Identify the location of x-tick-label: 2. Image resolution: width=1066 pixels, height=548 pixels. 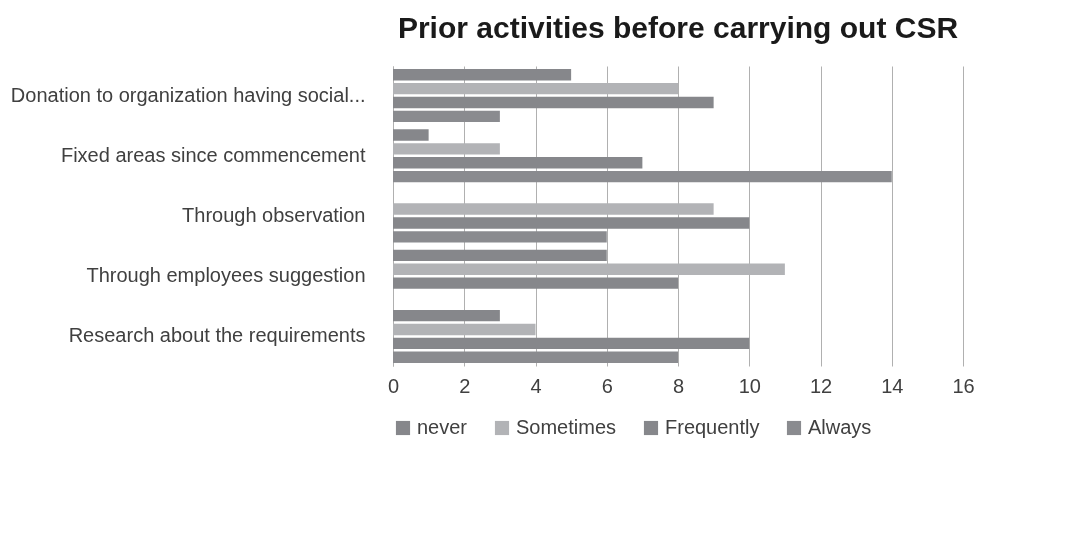
(465, 385).